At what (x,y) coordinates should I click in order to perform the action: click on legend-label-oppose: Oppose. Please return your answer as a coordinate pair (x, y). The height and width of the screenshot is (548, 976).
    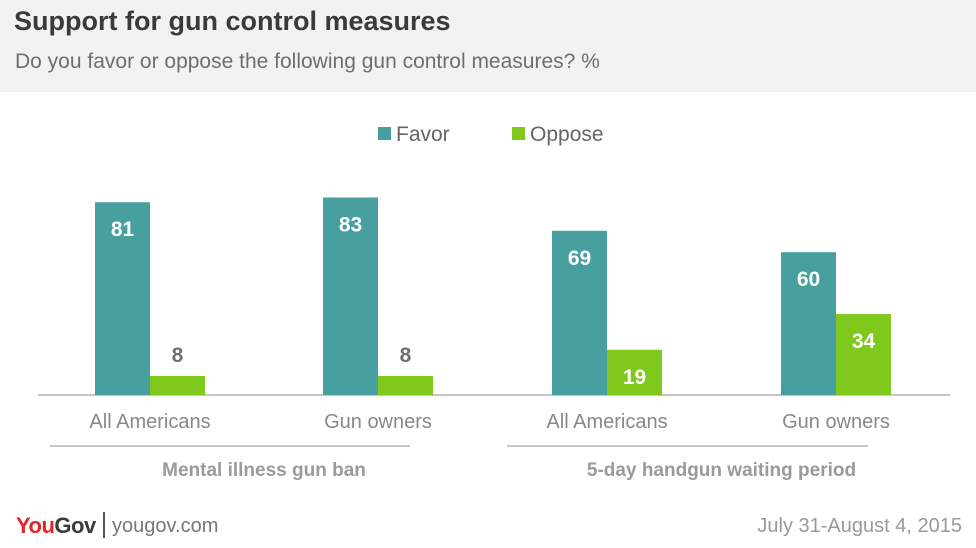
    Looking at the image, I should click on (567, 134).